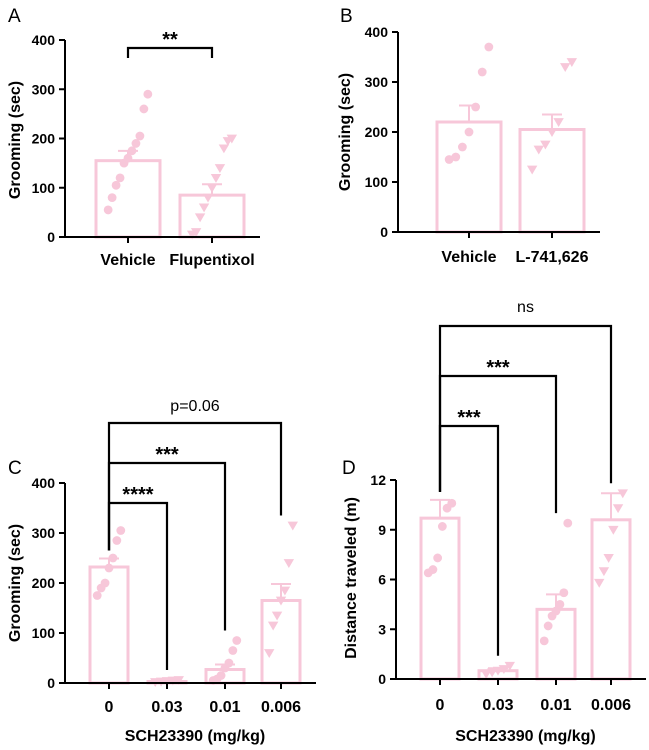  I want to click on y-tick-label: 3, so click(382, 629).